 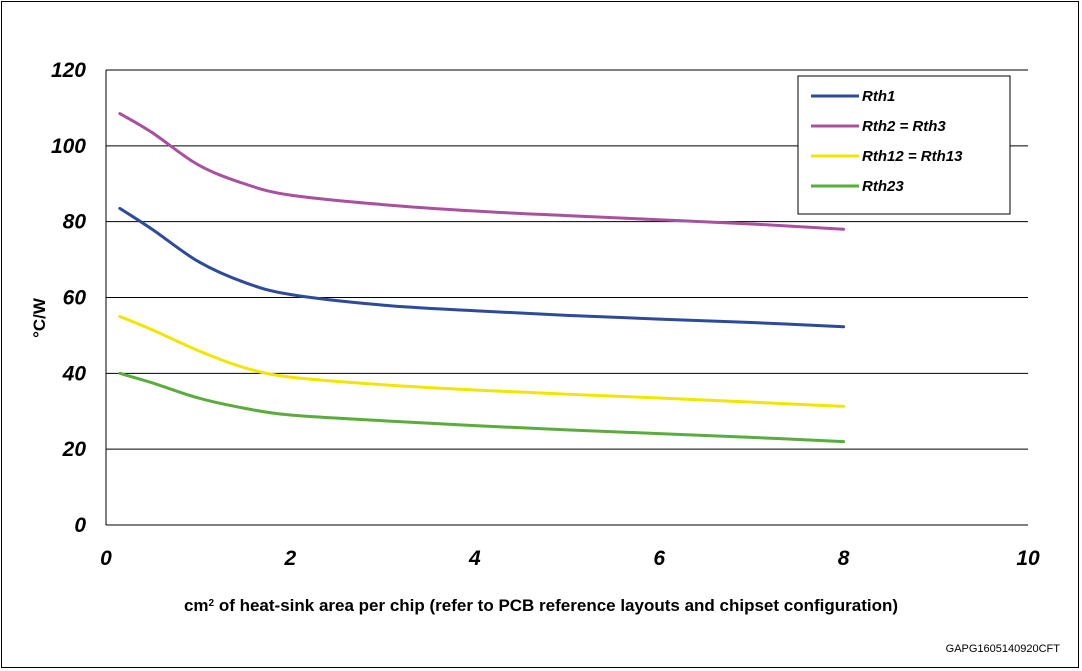 I want to click on x-tick-label: 8, so click(x=844, y=558).